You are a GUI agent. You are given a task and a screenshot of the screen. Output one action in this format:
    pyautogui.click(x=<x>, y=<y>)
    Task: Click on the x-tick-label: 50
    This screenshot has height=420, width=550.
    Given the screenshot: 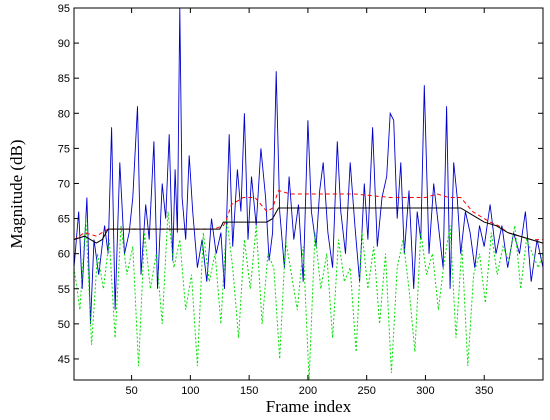 What is the action you would take?
    pyautogui.click(x=131, y=391)
    